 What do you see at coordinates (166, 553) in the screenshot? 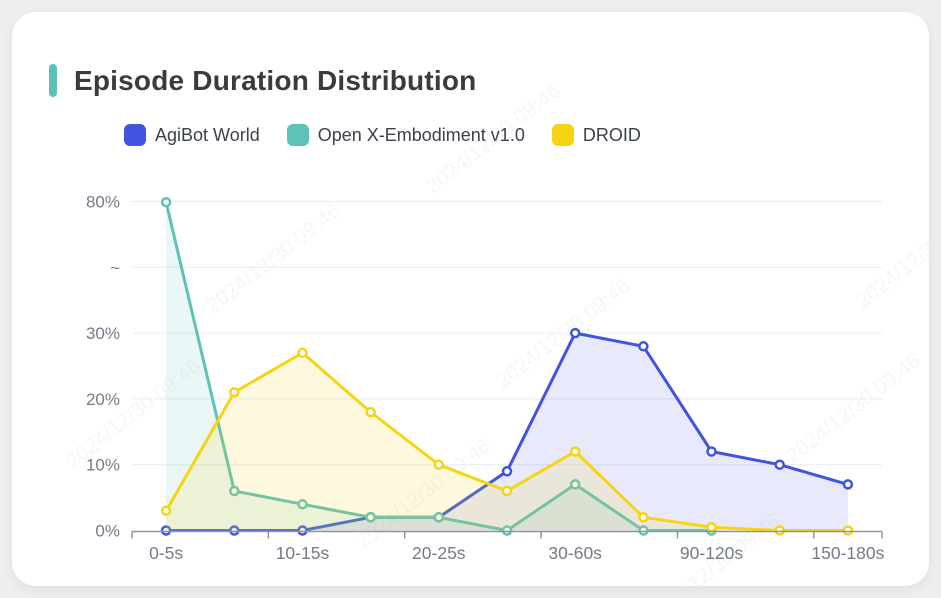
I see `x-axis-label: 0-5s` at bounding box center [166, 553].